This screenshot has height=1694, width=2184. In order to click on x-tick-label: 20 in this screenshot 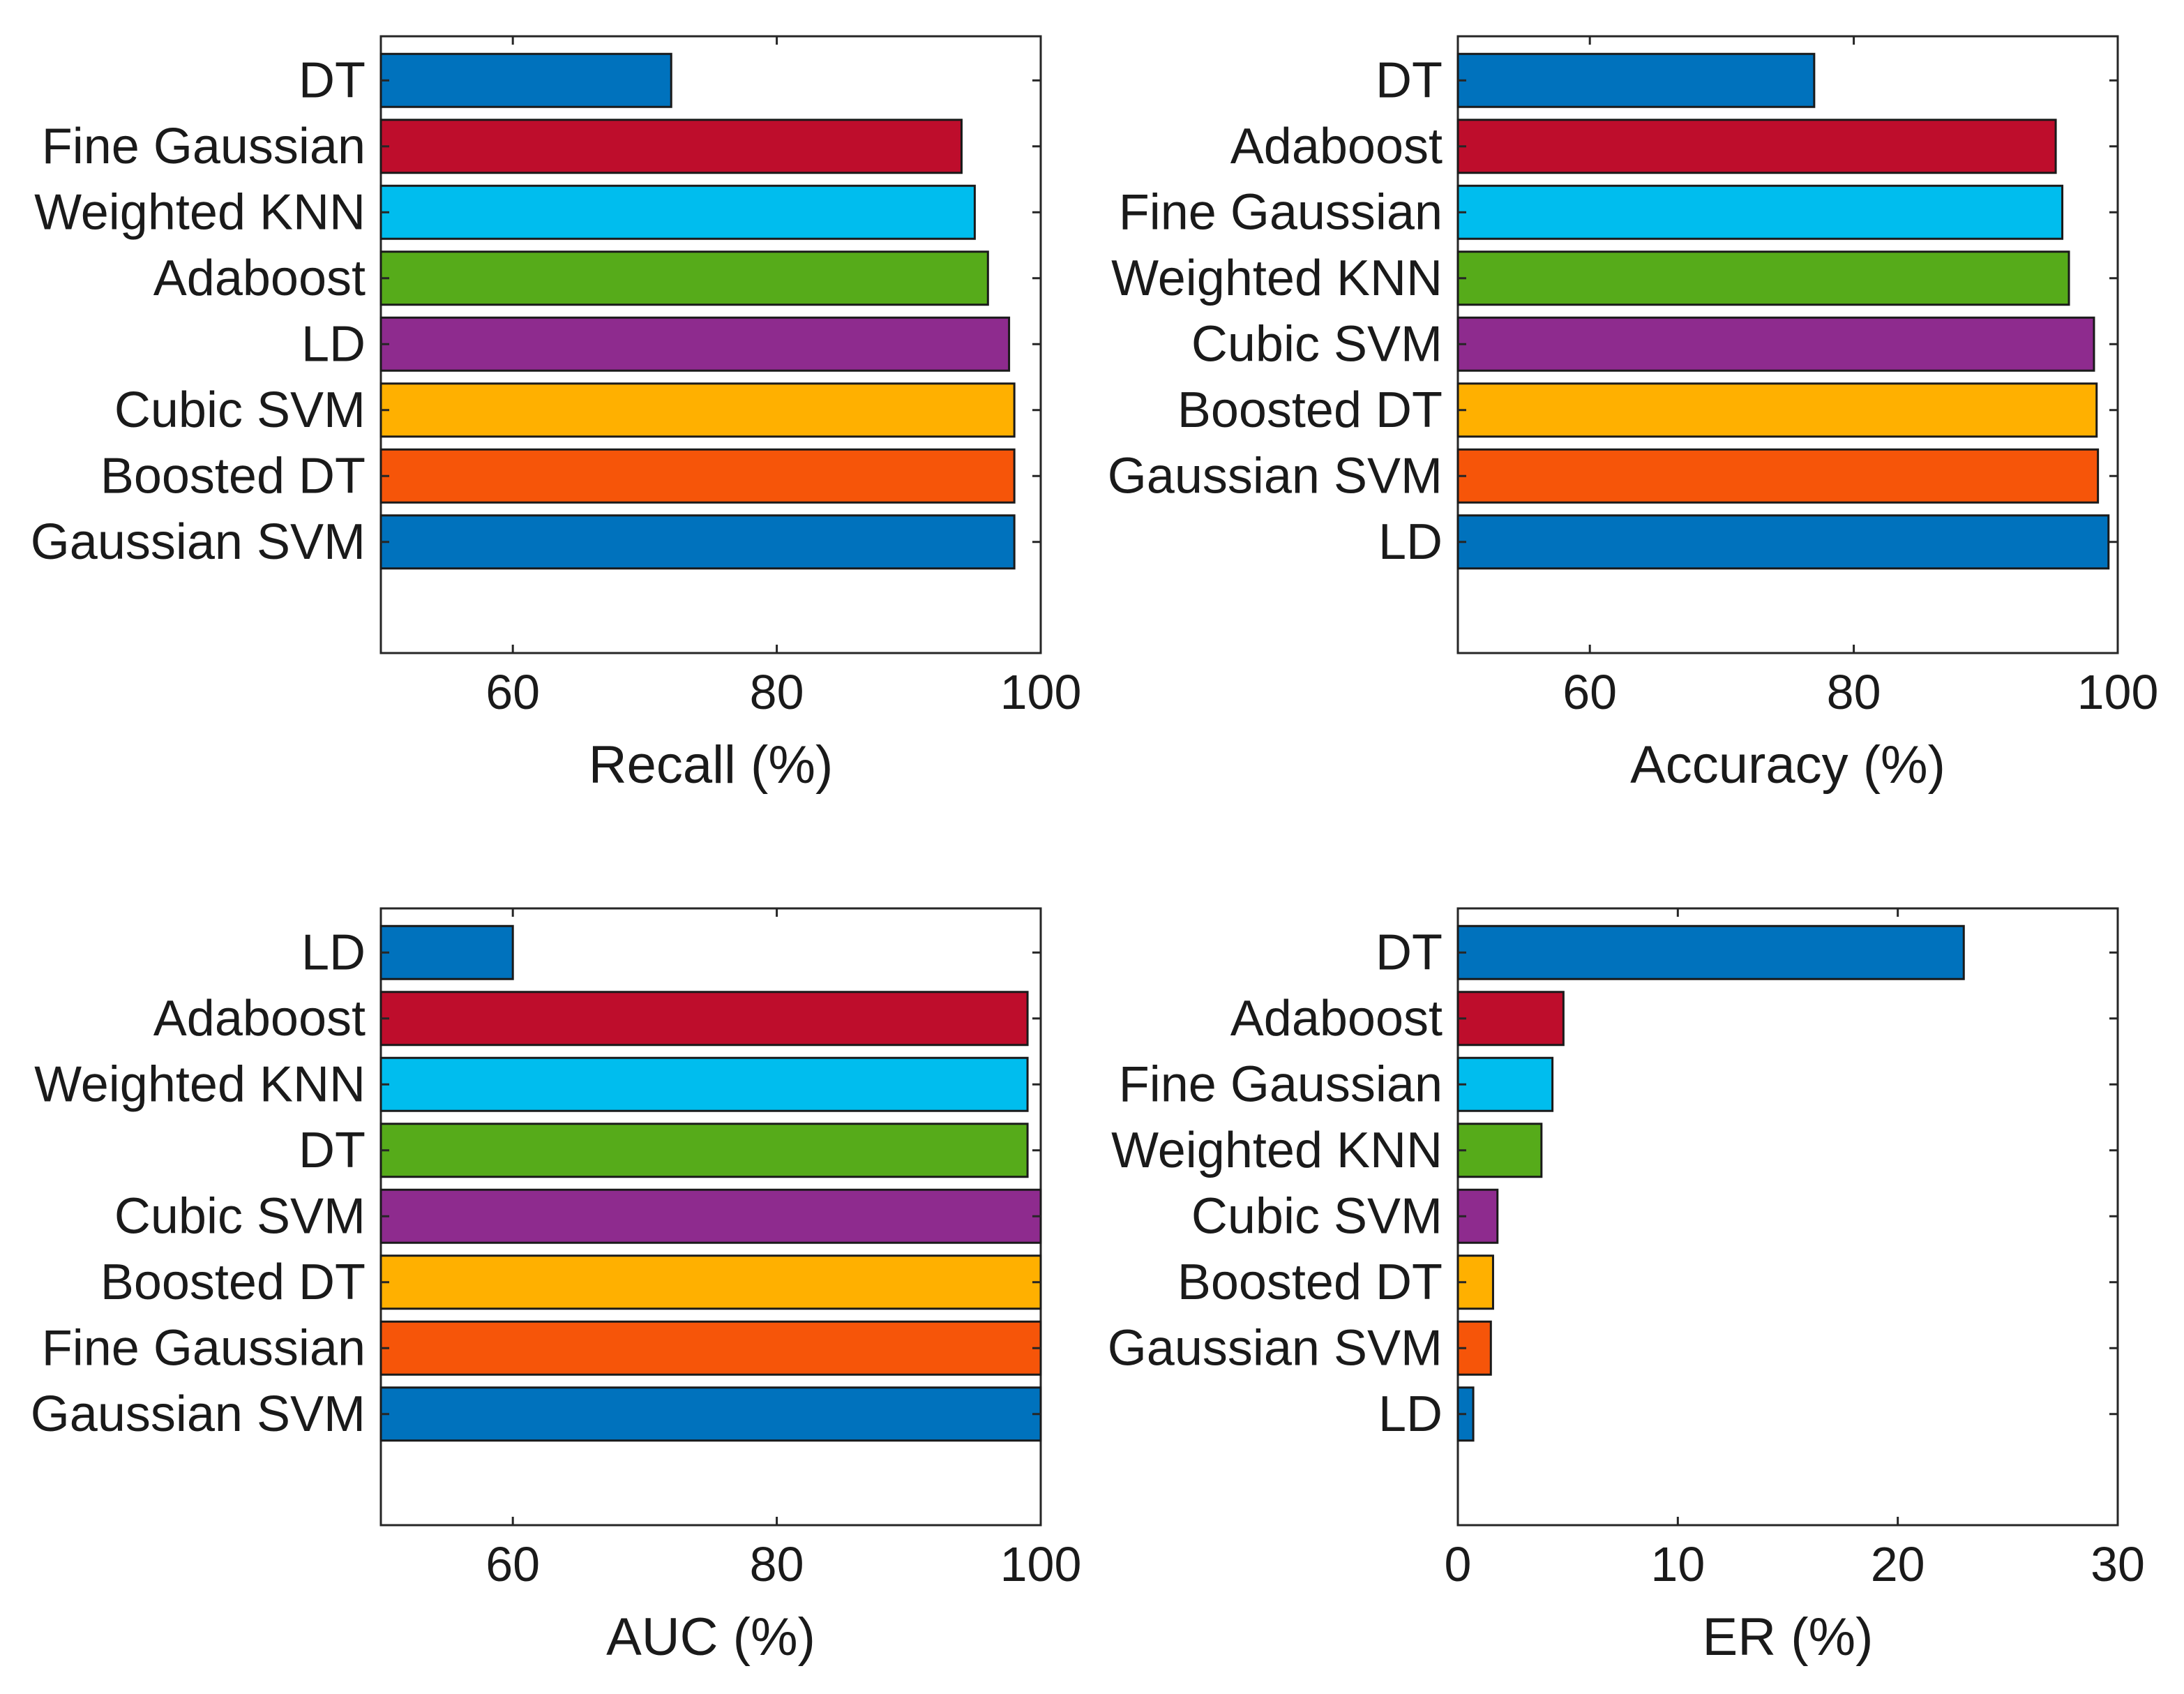, I will do `click(1898, 1564)`.